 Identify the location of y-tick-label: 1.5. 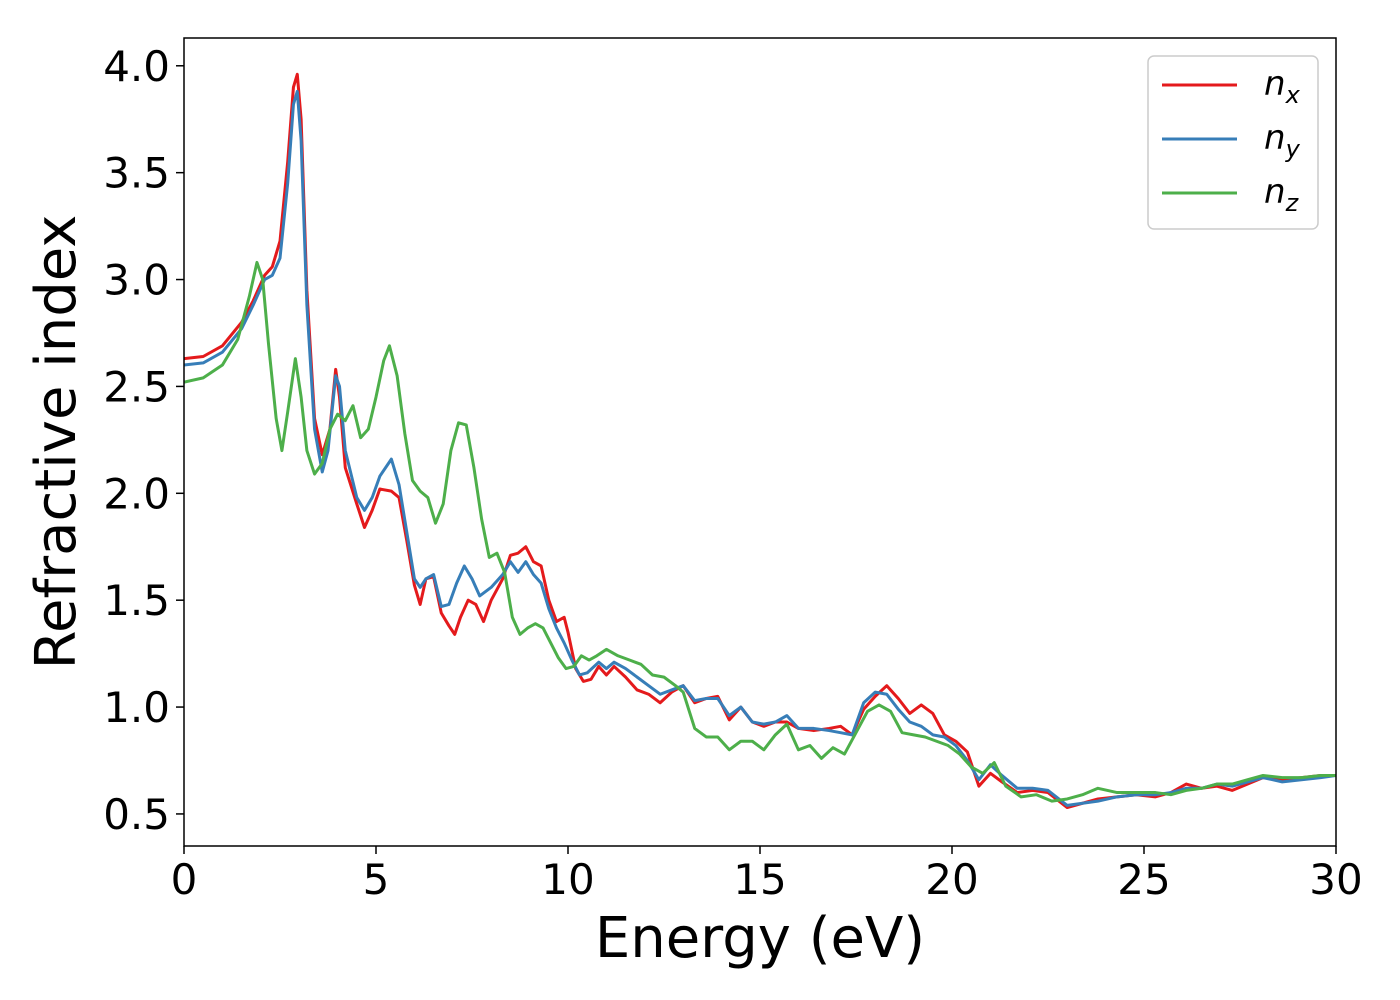
(136, 600).